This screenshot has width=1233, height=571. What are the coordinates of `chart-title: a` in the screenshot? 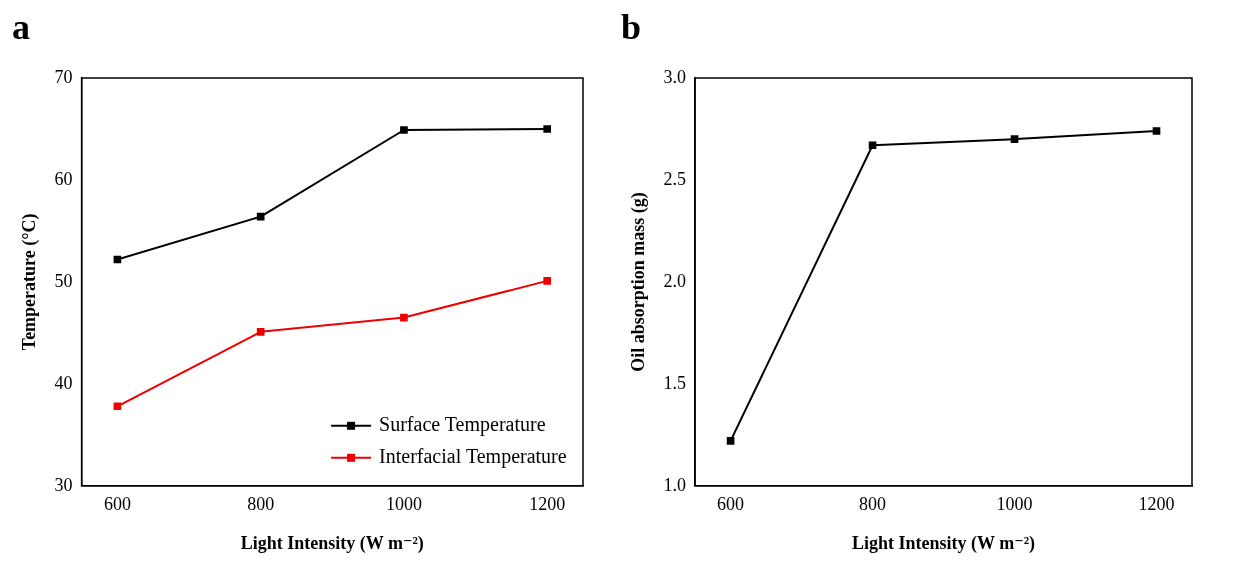 It's located at (21, 27).